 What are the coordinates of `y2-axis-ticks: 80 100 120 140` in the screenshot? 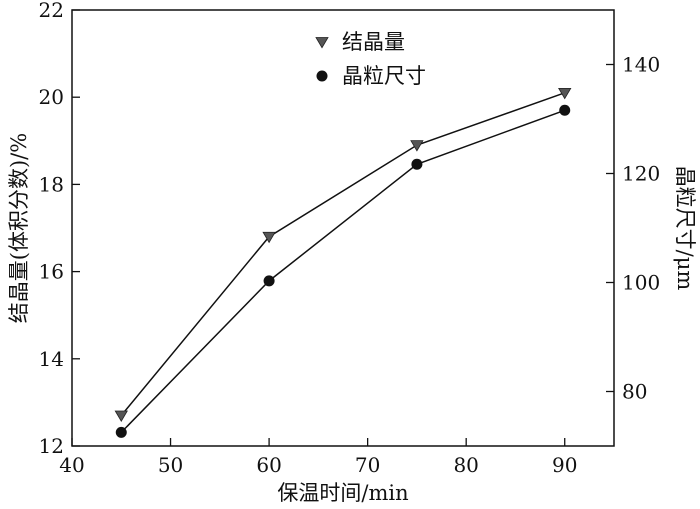 It's located at (633, 228).